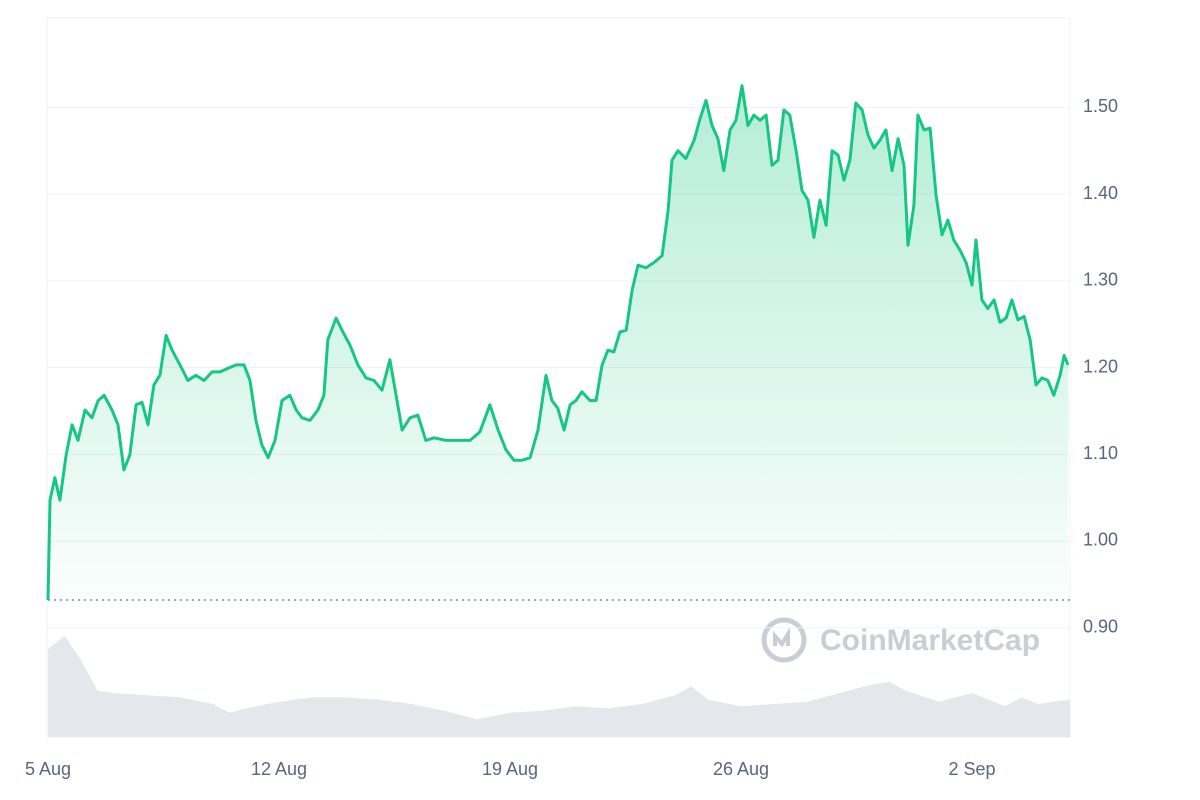 This screenshot has width=1200, height=800. Describe the element at coordinates (1100, 193) in the screenshot. I see `y-tick-label: 1.40` at that location.